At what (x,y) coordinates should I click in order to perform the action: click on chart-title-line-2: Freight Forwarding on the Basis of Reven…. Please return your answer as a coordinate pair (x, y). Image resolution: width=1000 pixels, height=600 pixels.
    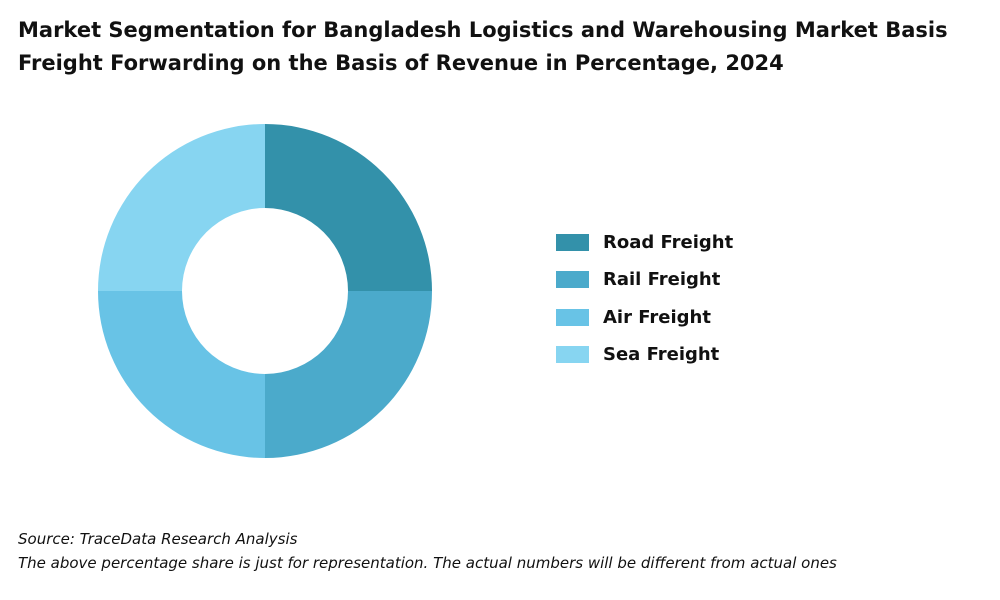
    Looking at the image, I should click on (401, 63).